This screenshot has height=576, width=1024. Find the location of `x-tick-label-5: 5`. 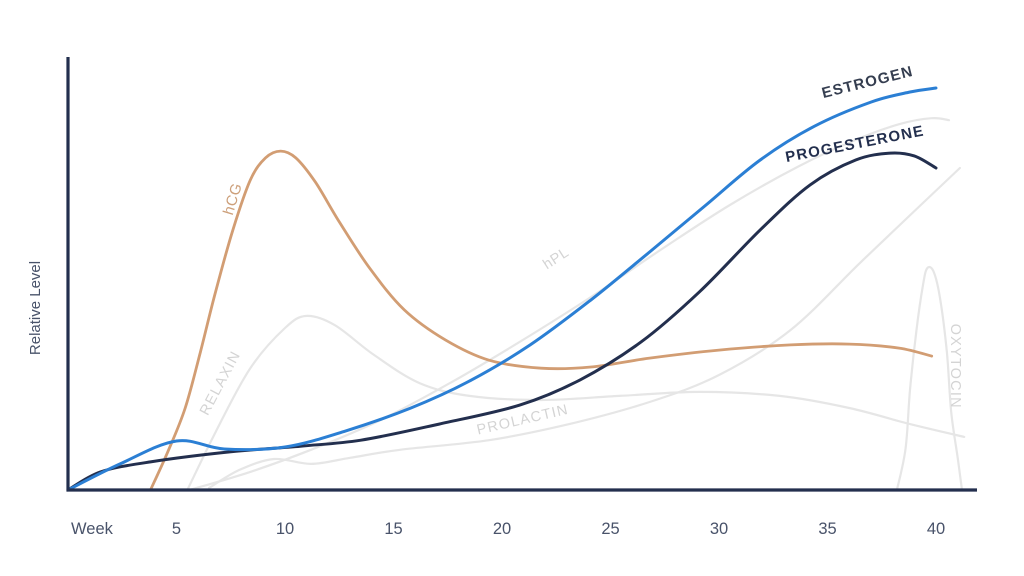

x-tick-label-5: 5 is located at coordinates (176, 529).